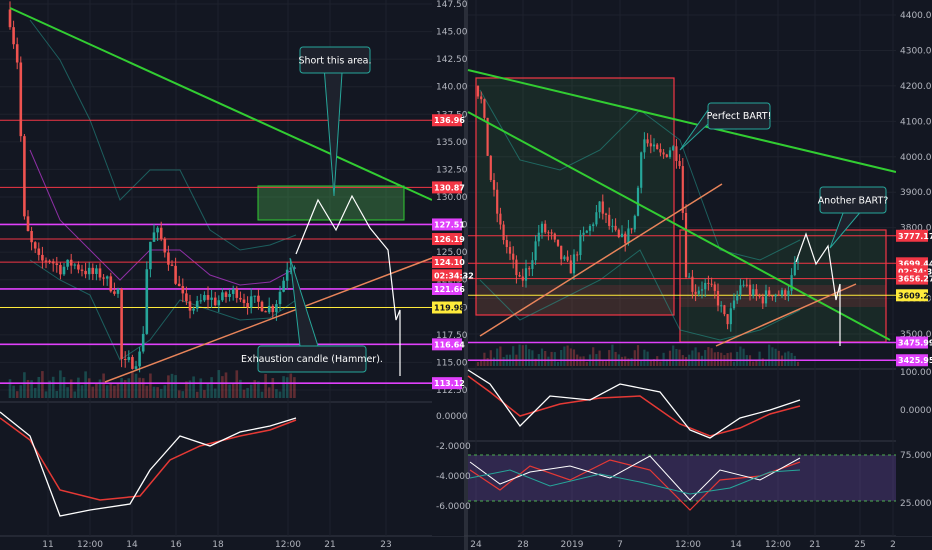 Image resolution: width=932 pixels, height=550 pixels. What do you see at coordinates (916, 411) in the screenshot?
I see `y-tick-label: 0.0000` at bounding box center [916, 411].